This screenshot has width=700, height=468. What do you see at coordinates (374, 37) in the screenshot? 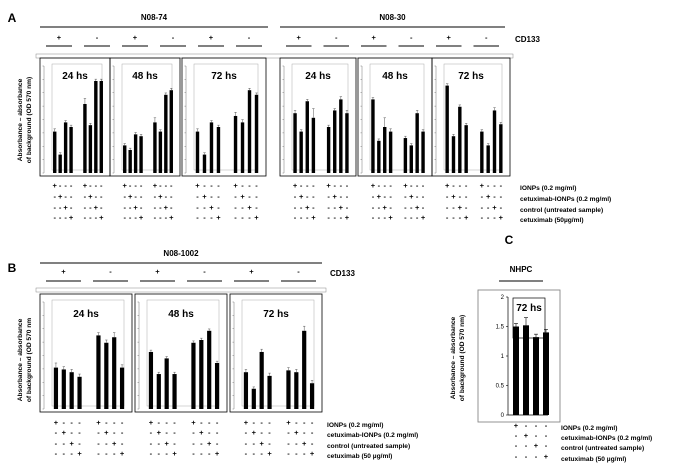
I see `cd133-sign: +` at bounding box center [374, 37].